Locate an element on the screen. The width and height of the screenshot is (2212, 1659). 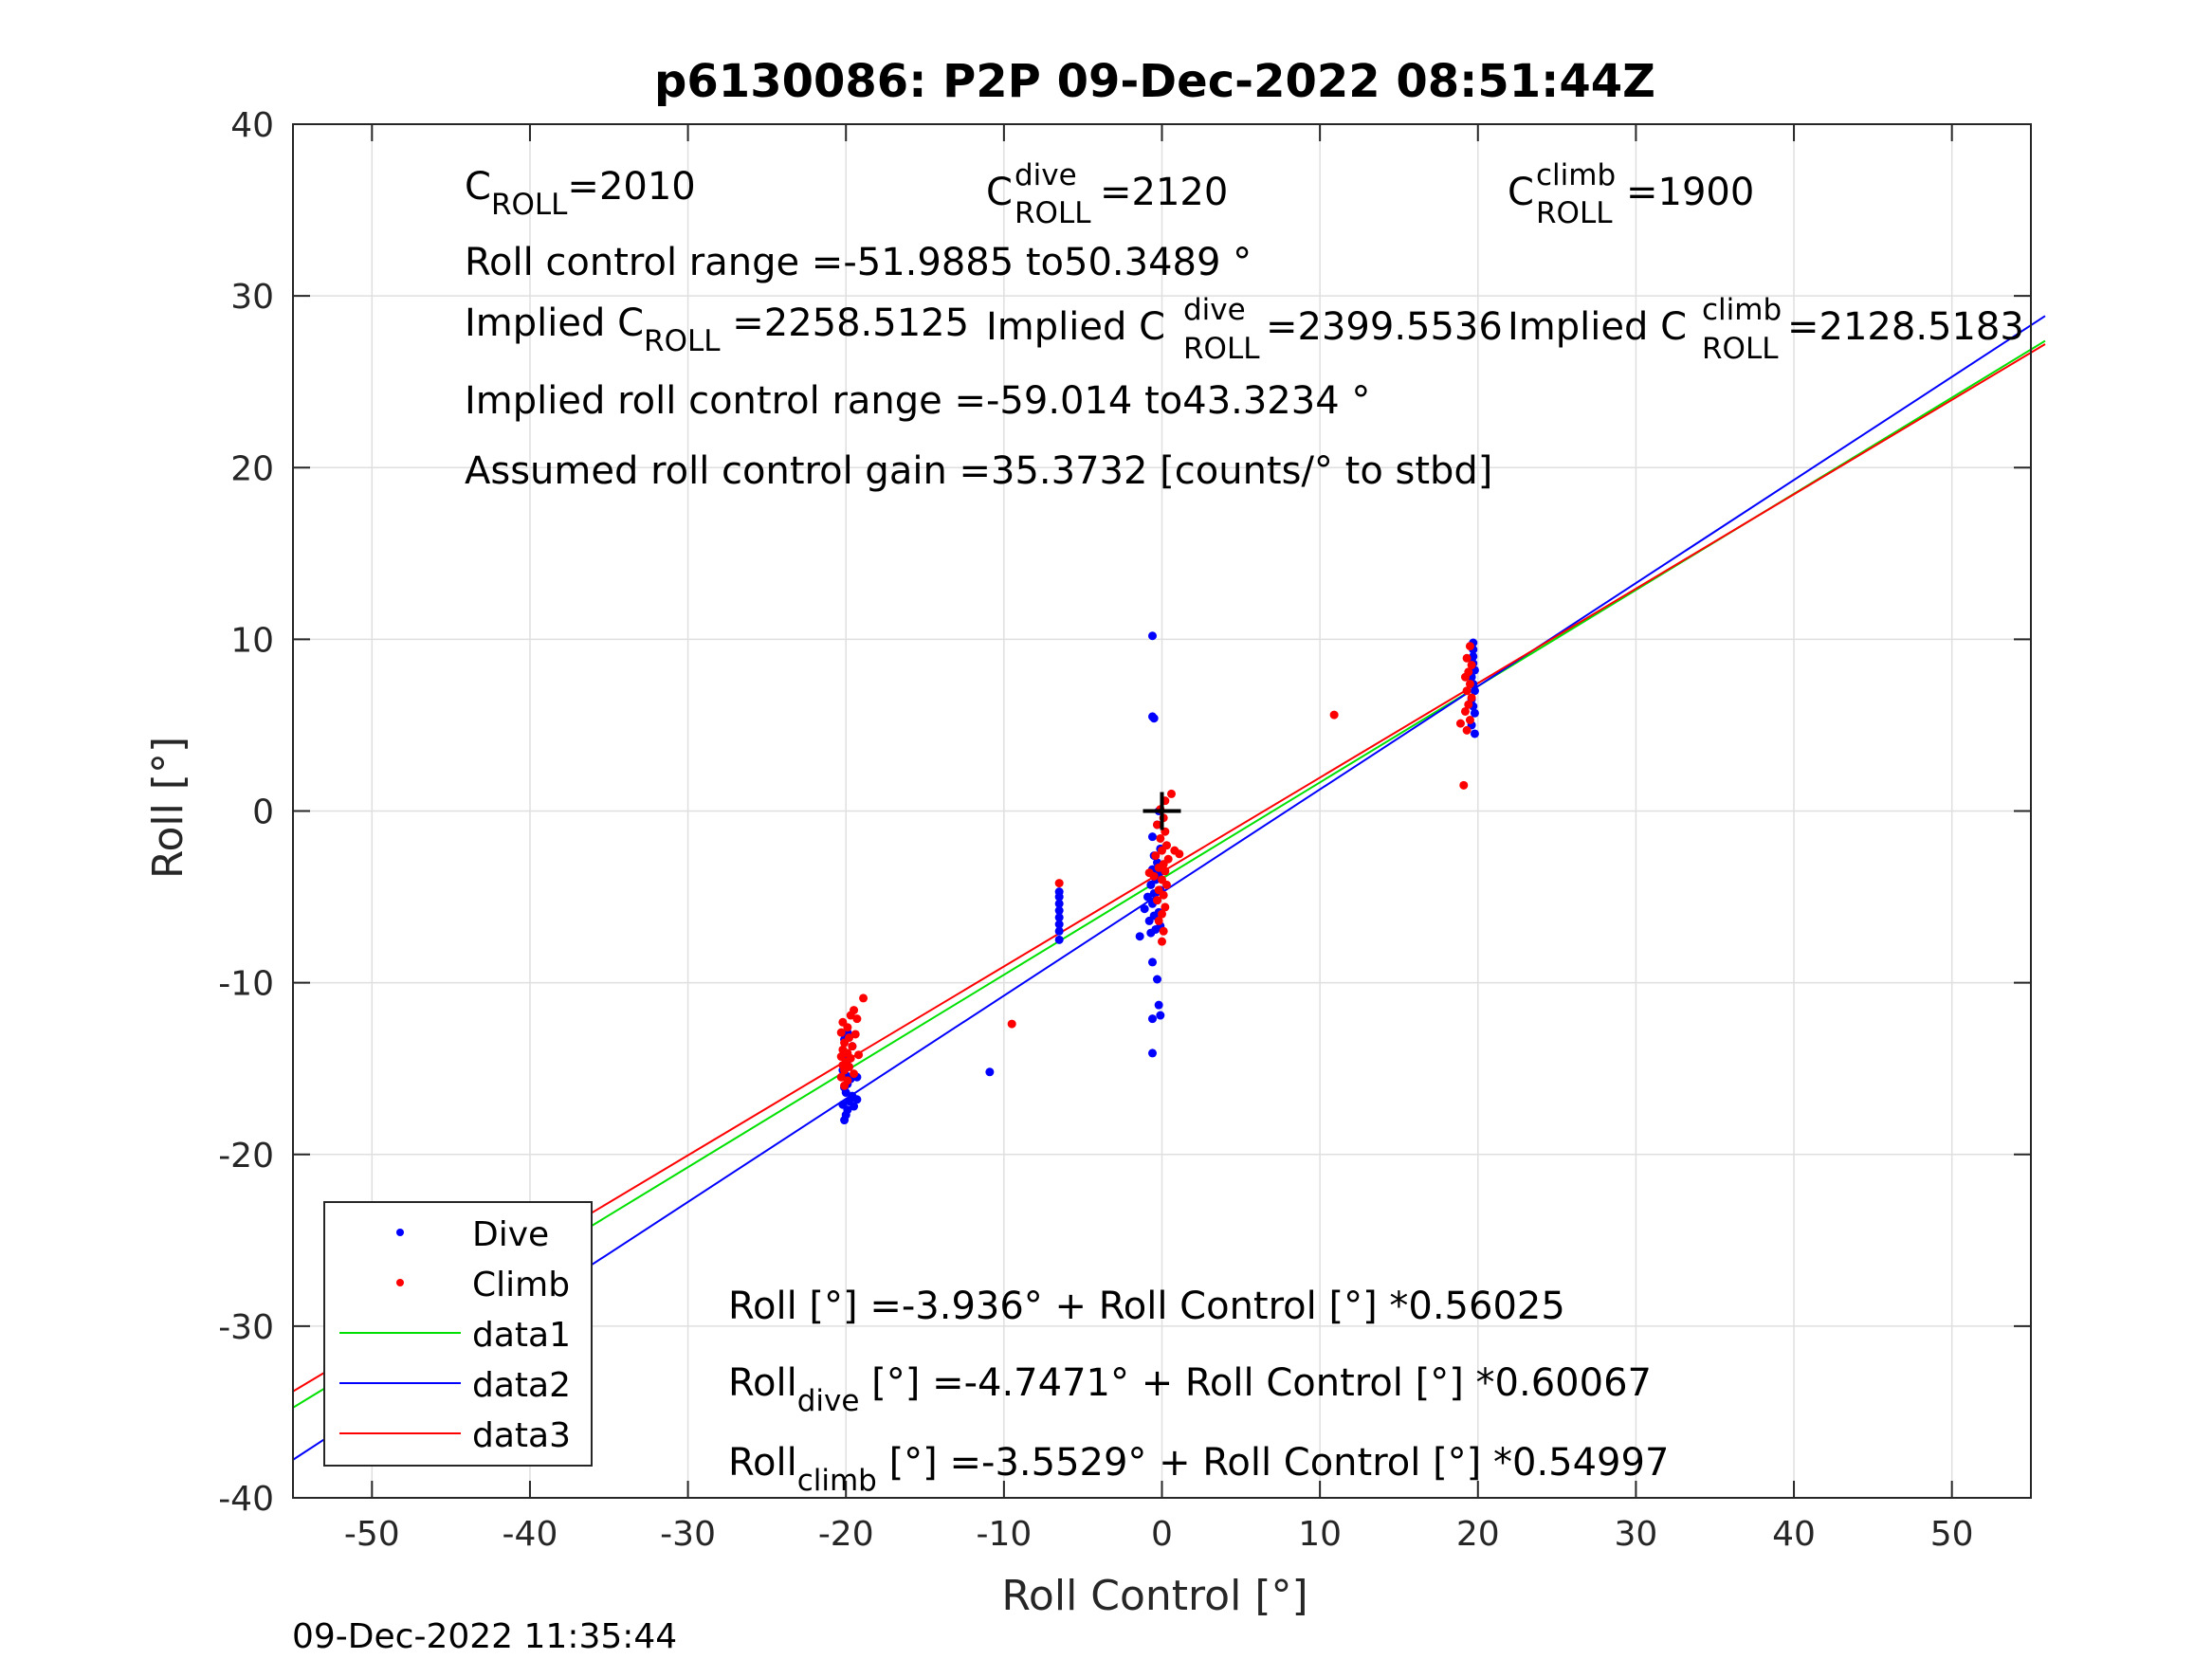
c-roll-climb-superscript: climb is located at coordinates (1576, 175).